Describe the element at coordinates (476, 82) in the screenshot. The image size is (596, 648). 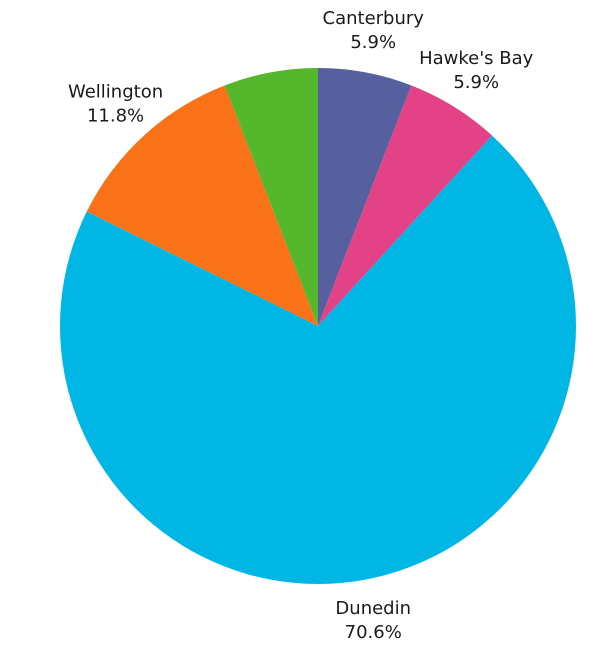
I see `pie-value-label-hawke-s-bay: 5.9%` at that location.